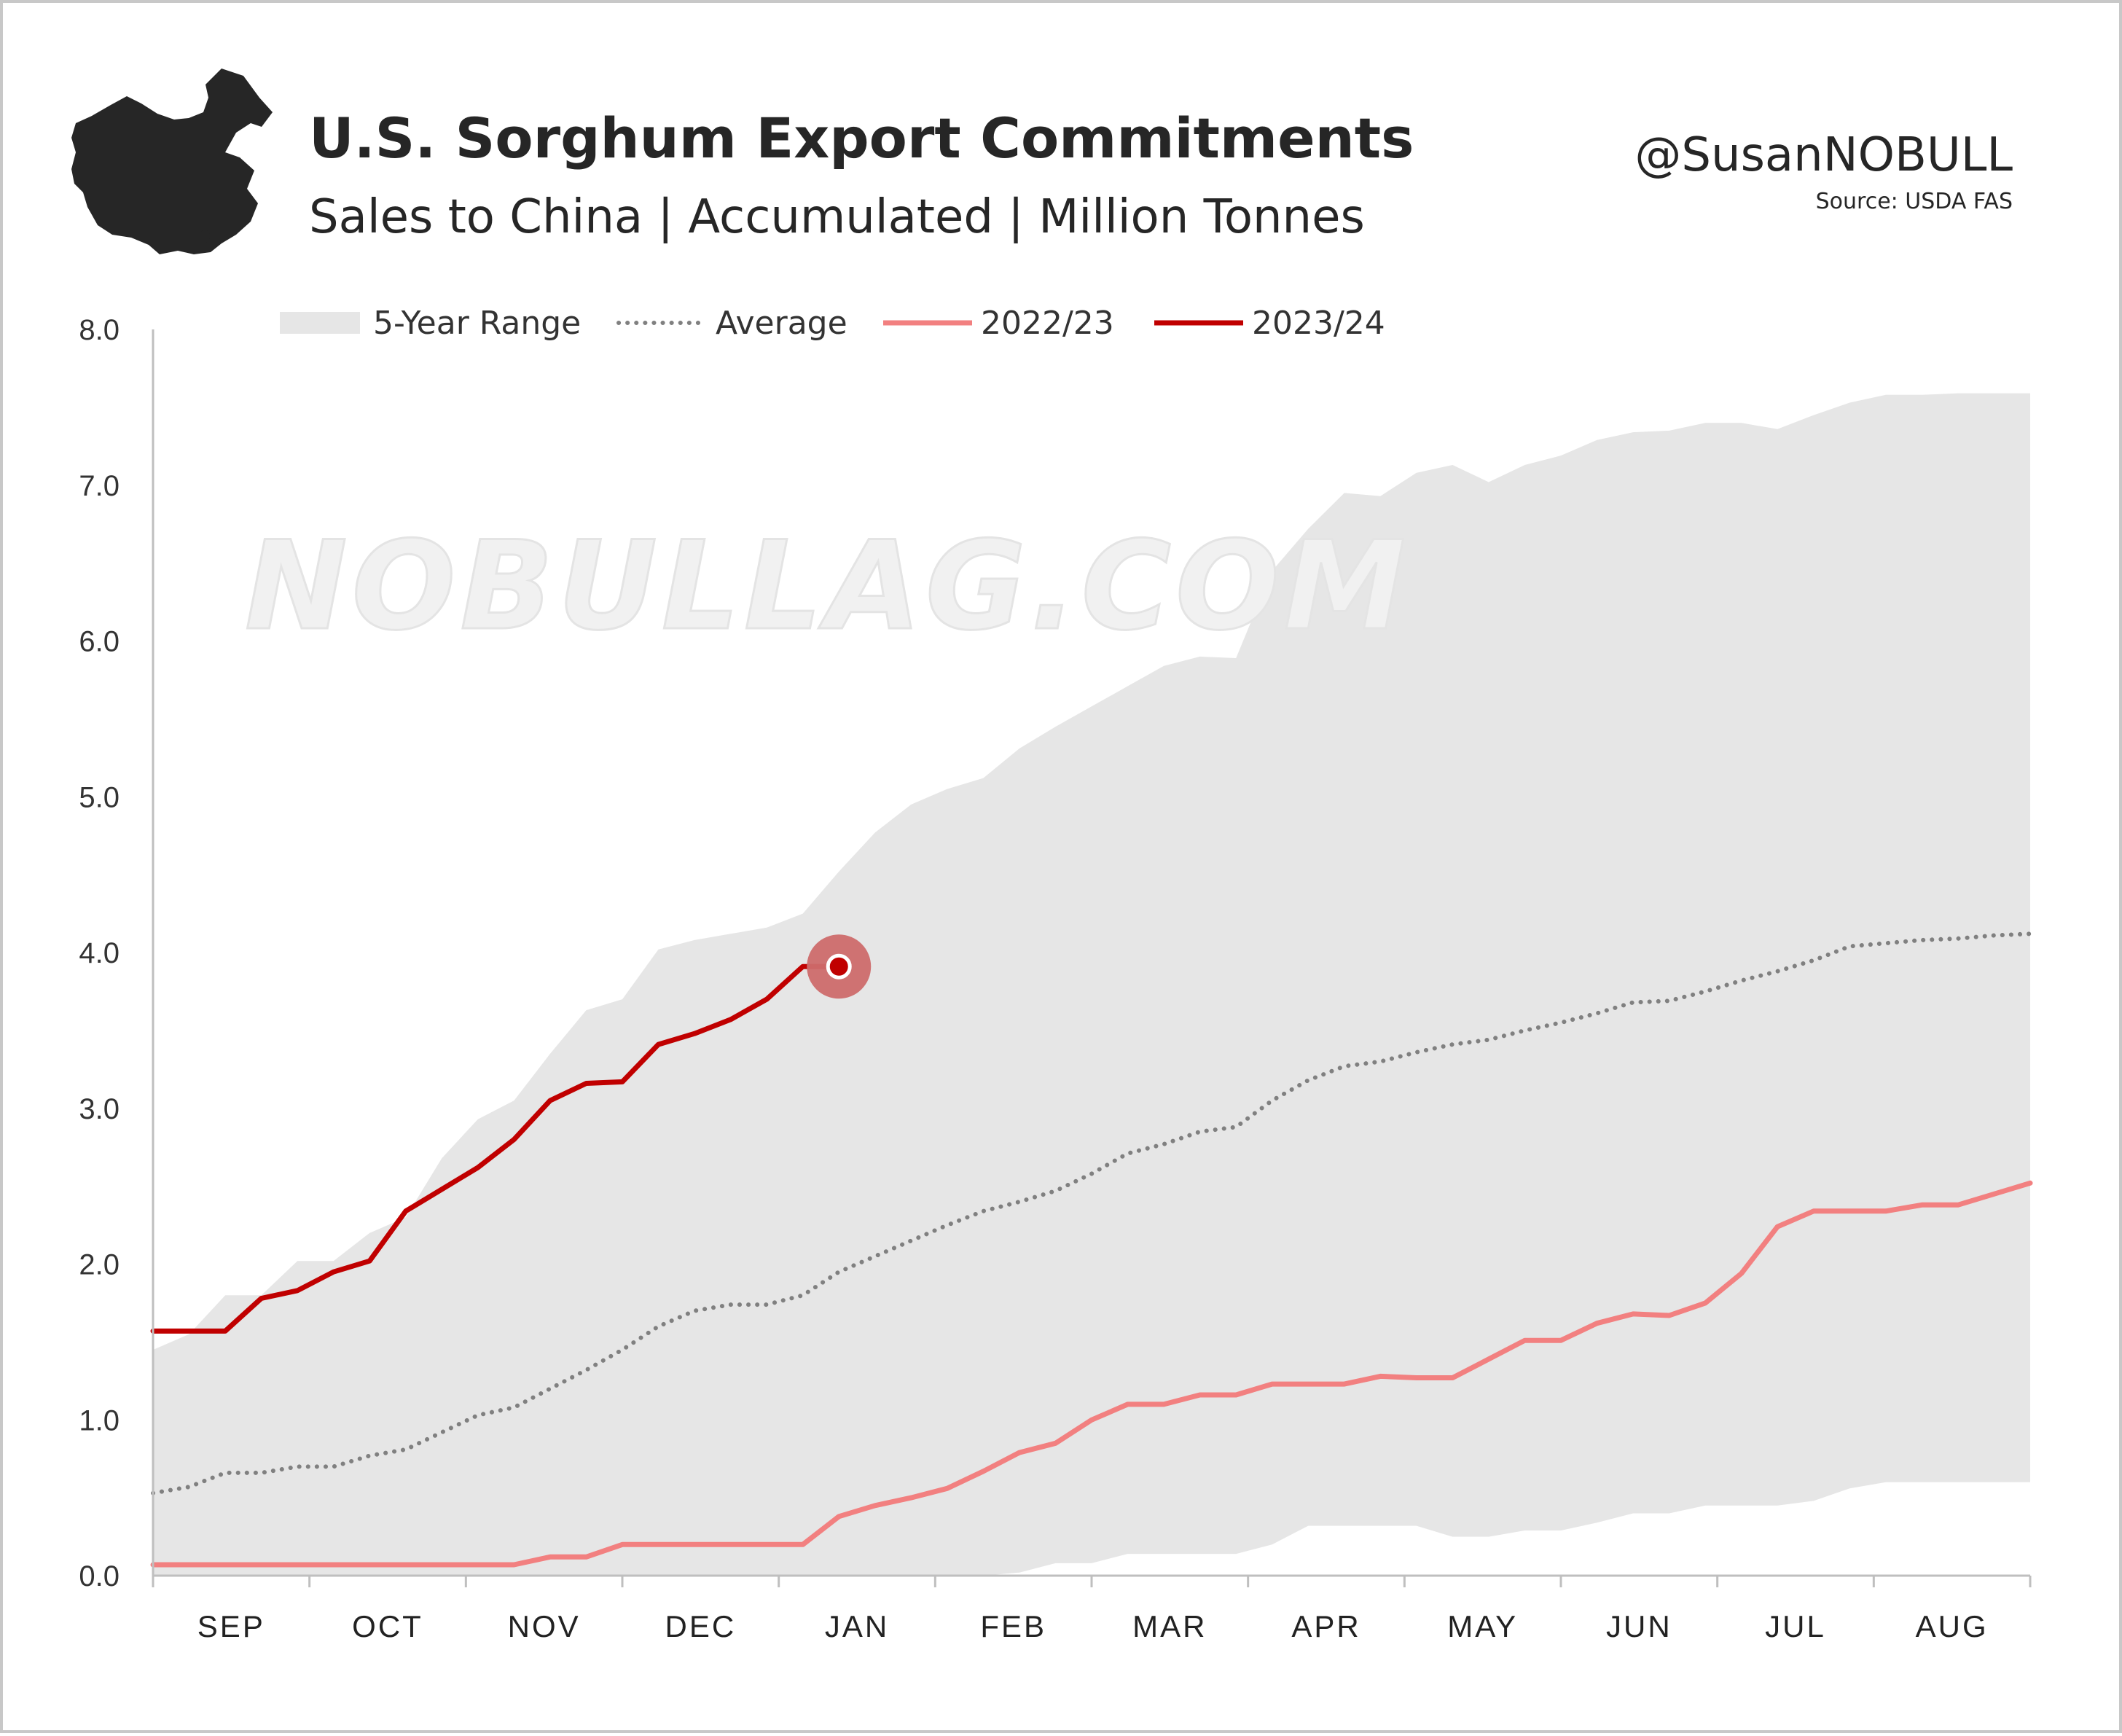  I want to click on y-tick-label: 8.0, so click(99, 330).